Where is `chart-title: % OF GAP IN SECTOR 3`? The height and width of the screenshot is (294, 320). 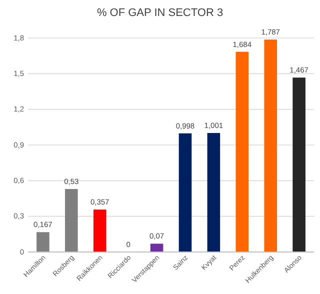
chart-title: % OF GAP IN SECTOR 3 is located at coordinates (160, 13).